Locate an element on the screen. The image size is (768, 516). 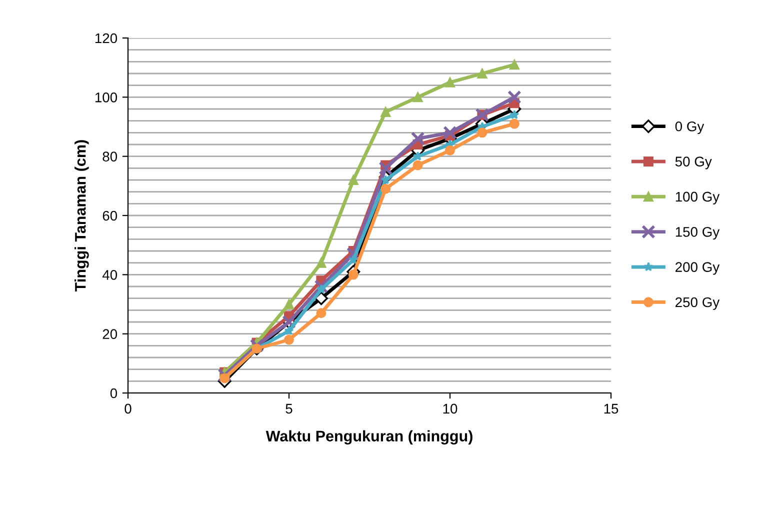
y-tick-label: 100 is located at coordinates (106, 97).